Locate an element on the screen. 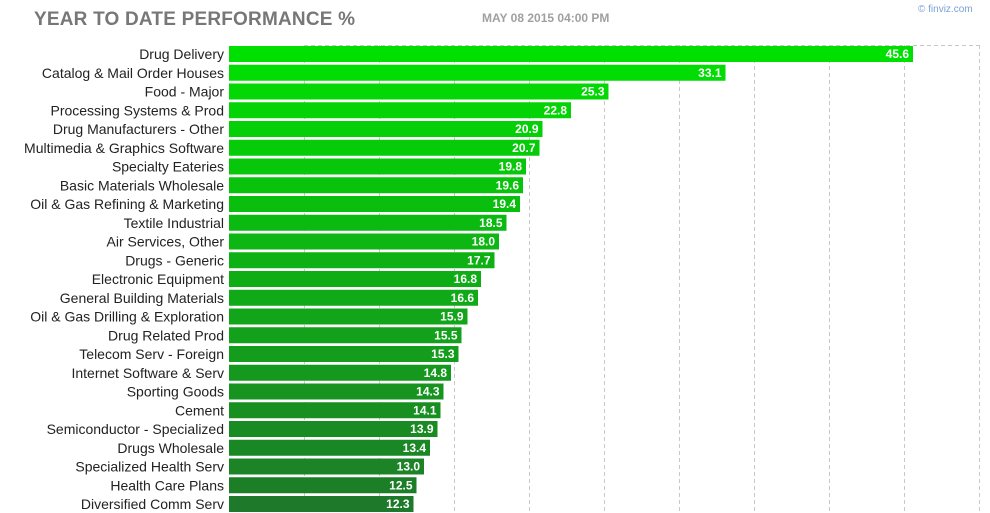  category-label: Diversified Comm Serv is located at coordinates (152, 504).